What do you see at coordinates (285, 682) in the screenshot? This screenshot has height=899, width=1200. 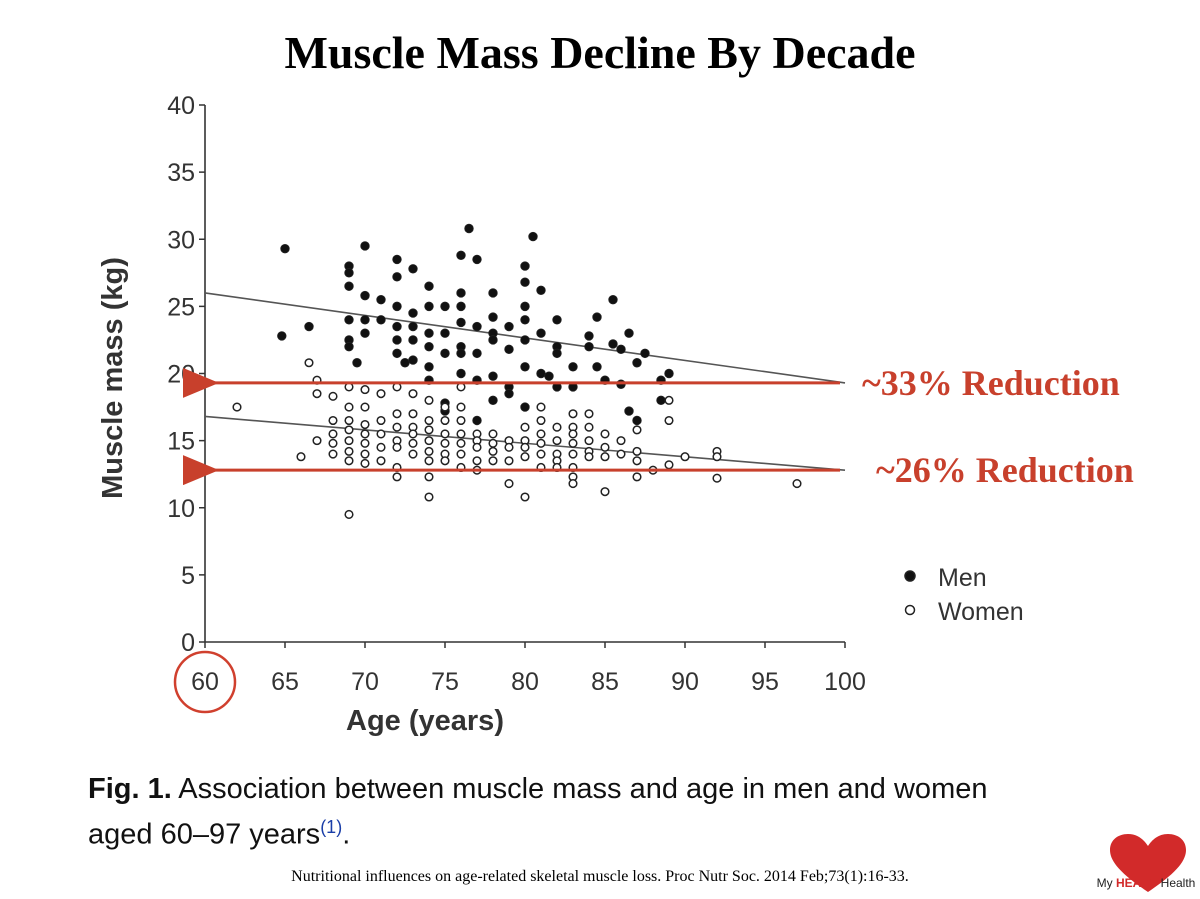 I see `x-tick-label: 65` at bounding box center [285, 682].